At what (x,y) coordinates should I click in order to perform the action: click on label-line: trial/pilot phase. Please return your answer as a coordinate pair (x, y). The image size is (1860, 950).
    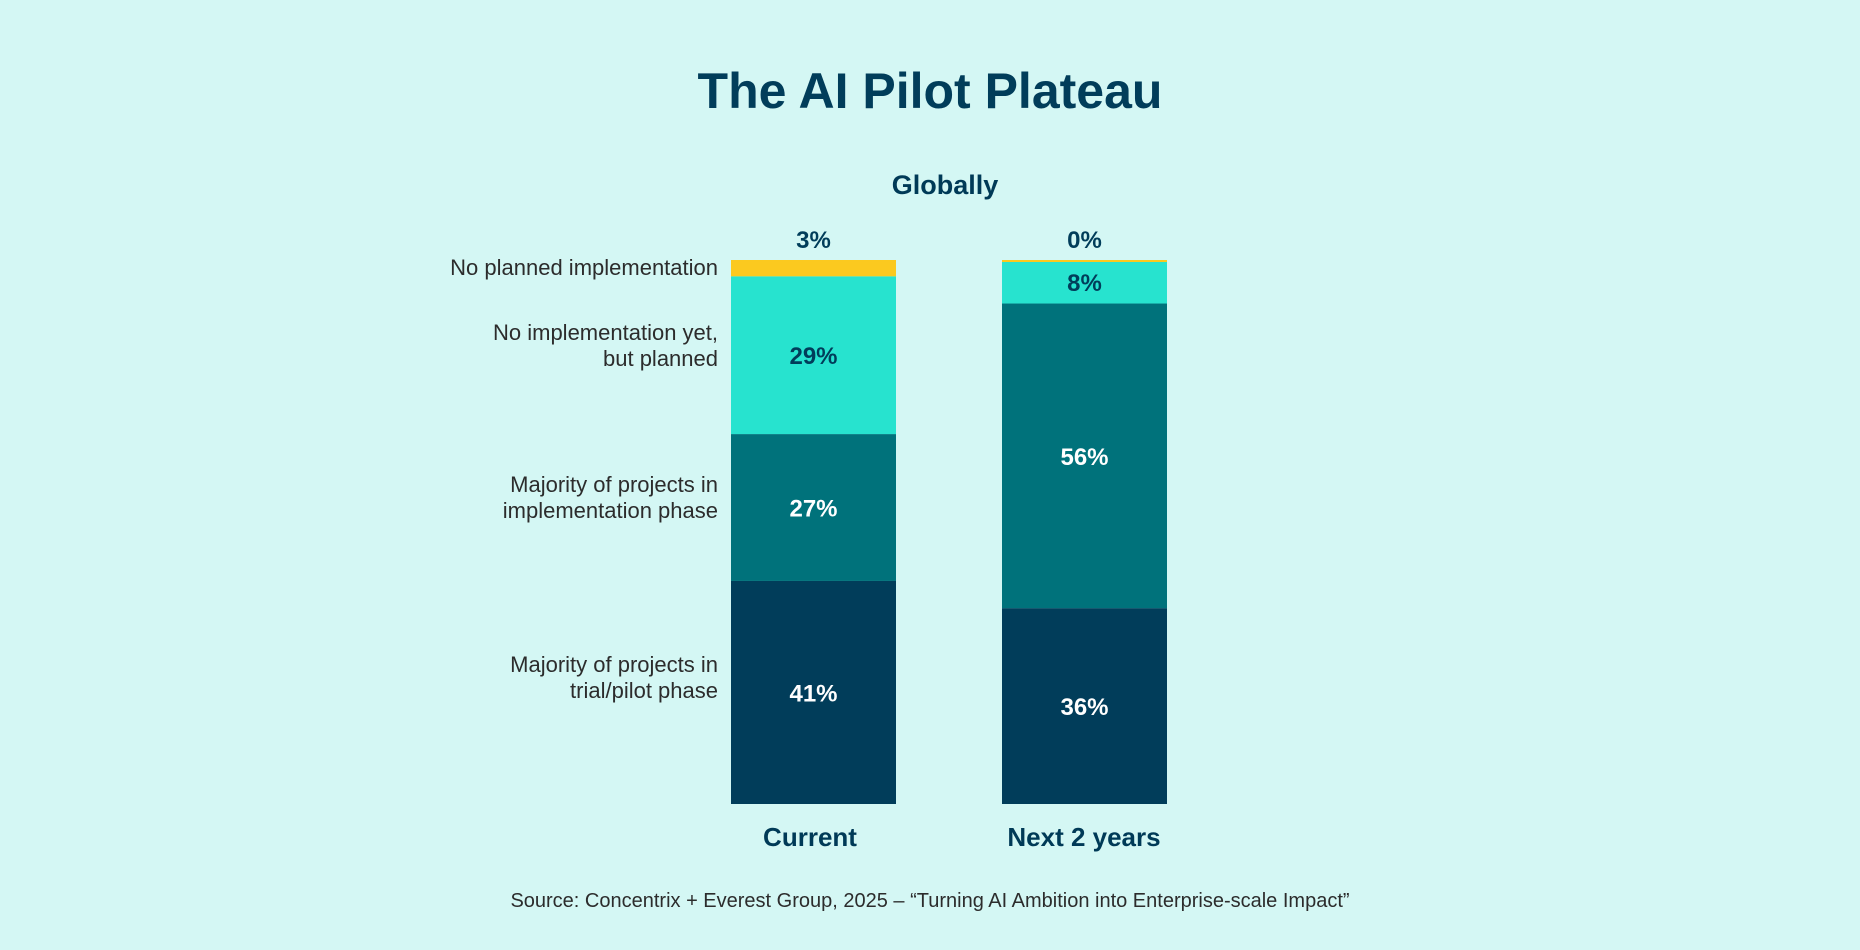
    Looking at the image, I should click on (644, 690).